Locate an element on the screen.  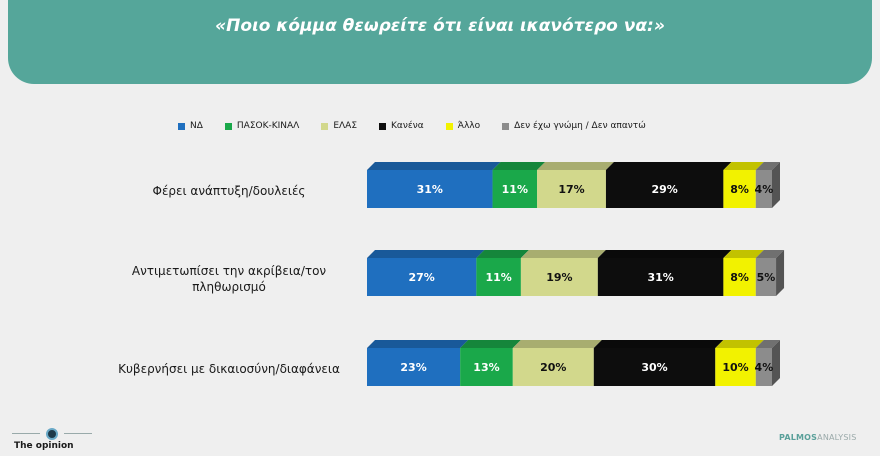
category-label: Κυβερνήσει με δικαιοσύνη/διαφάνεια is located at coordinates (229, 369).